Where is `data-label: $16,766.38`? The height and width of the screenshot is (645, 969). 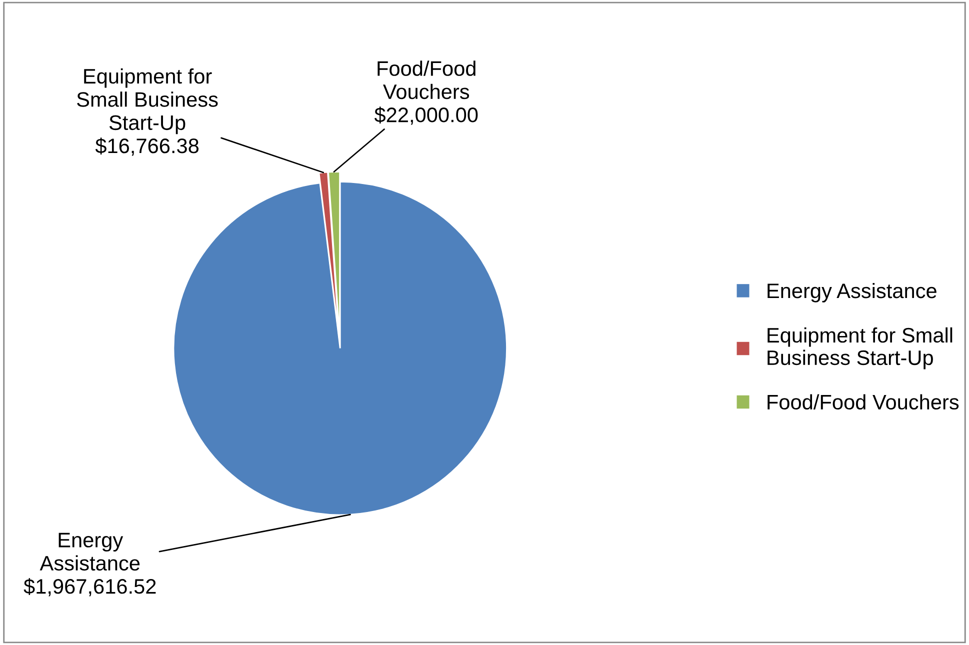
data-label: $16,766.38 is located at coordinates (147, 147).